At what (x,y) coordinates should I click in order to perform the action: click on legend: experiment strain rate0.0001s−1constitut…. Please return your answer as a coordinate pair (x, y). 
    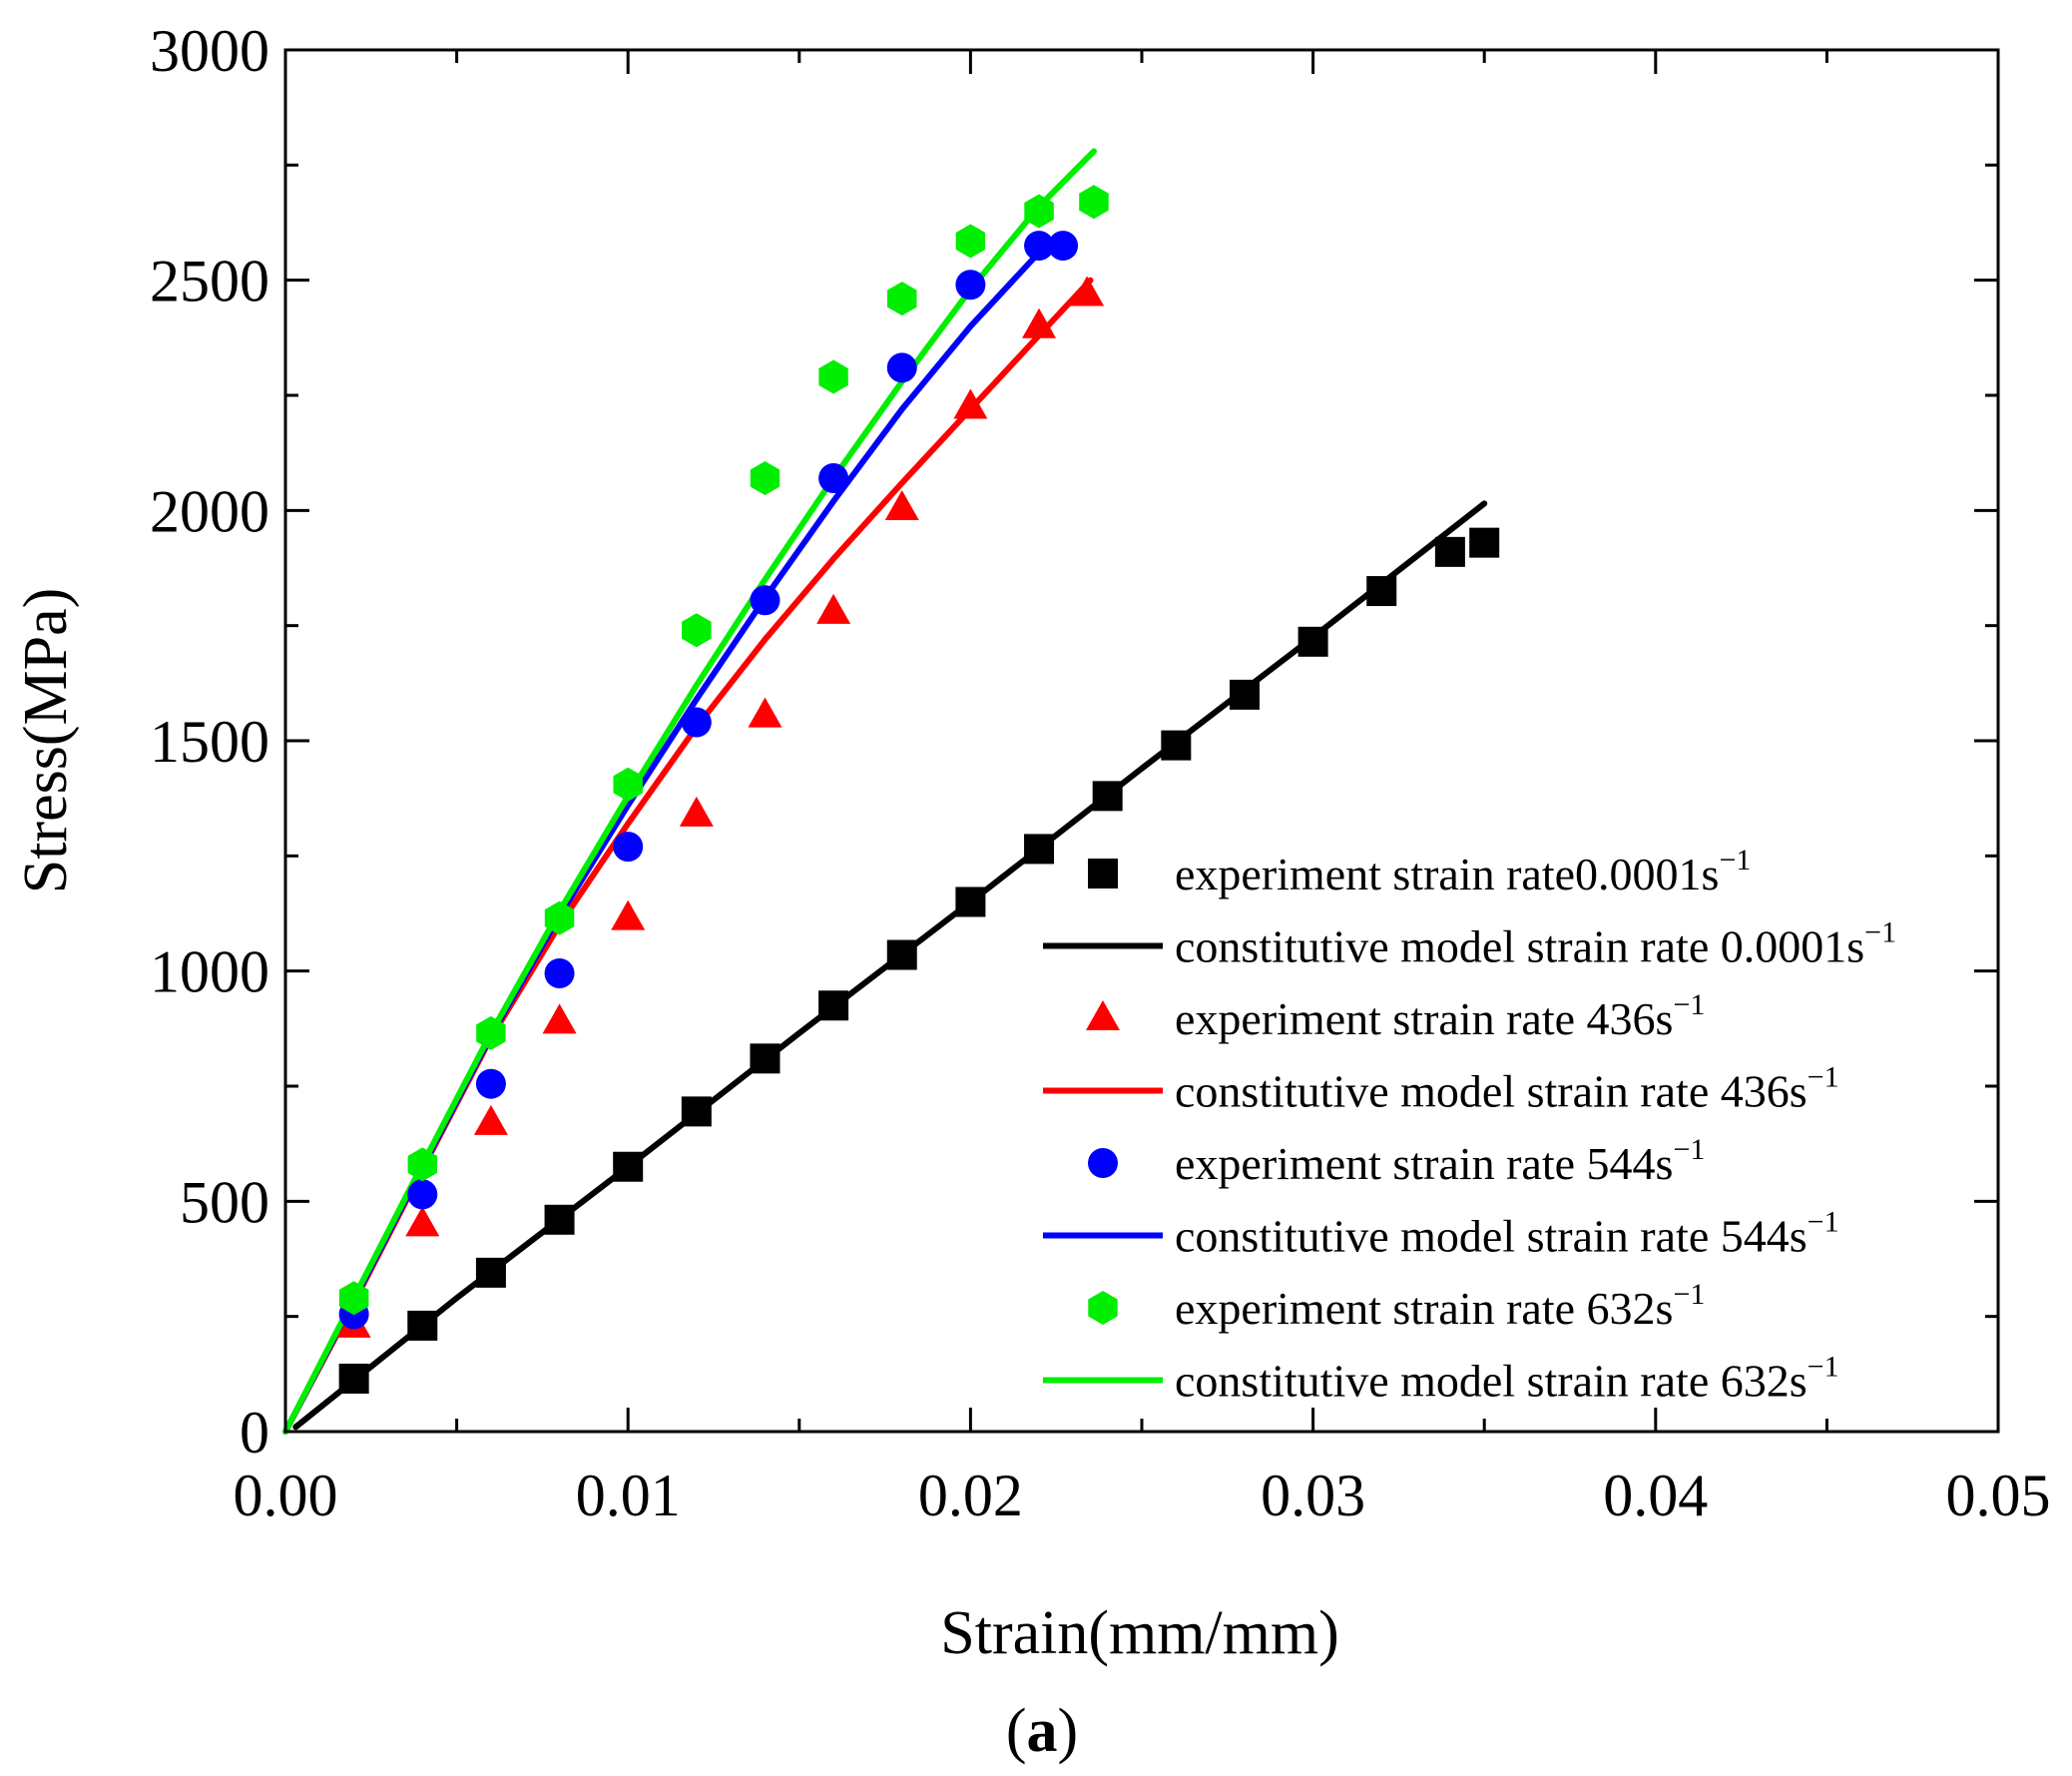
    Looking at the image, I should click on (1469, 1125).